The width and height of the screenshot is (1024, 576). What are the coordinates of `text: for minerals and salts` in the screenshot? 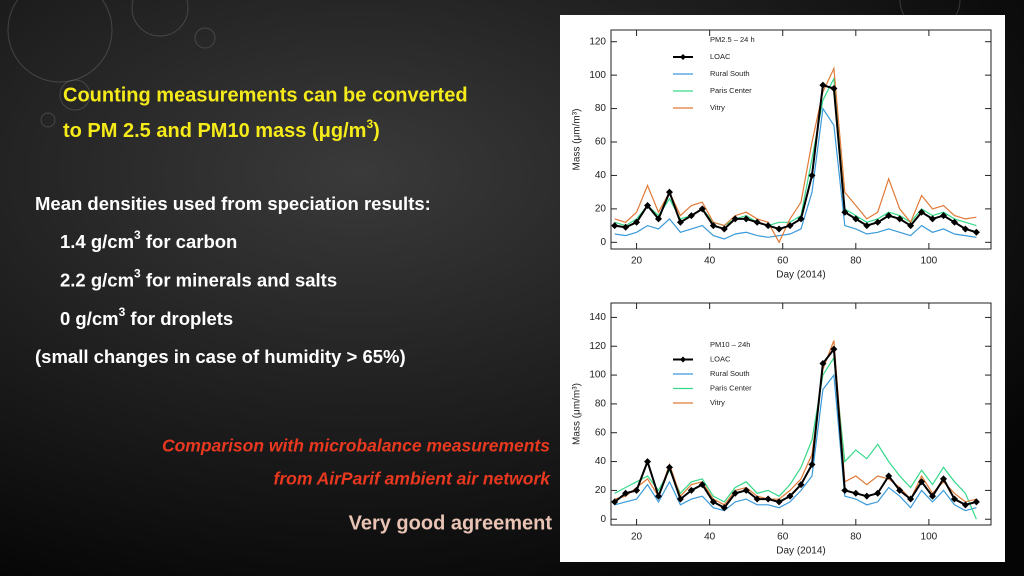 It's located at (239, 279).